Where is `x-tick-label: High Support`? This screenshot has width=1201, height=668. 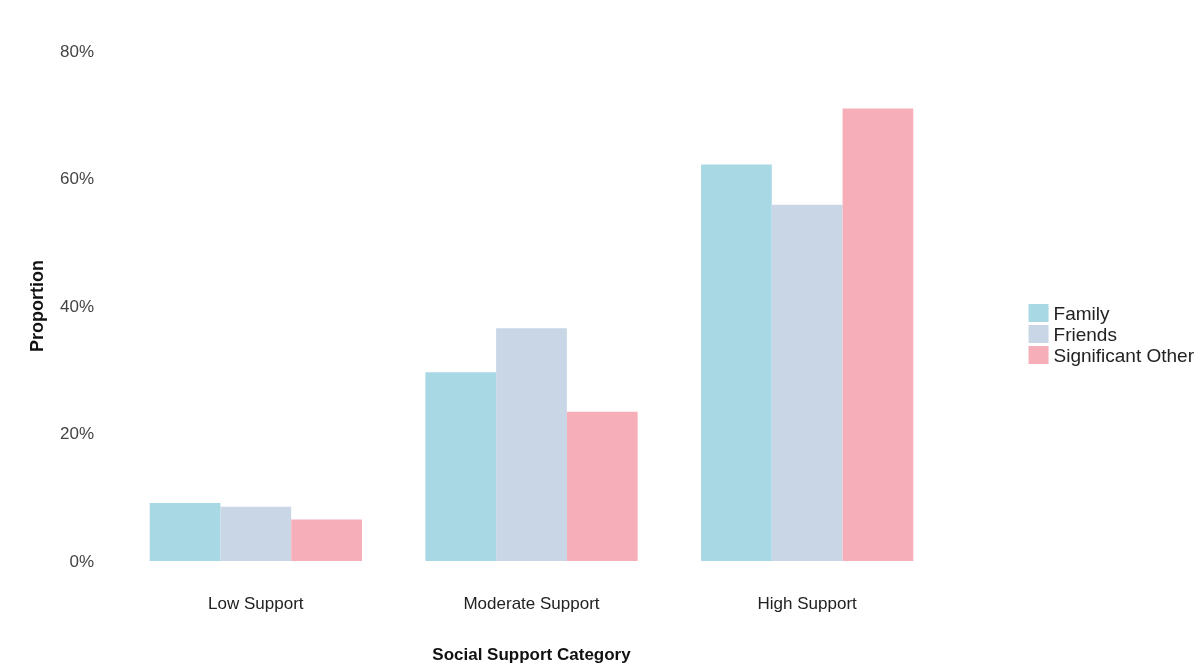 x-tick-label: High Support is located at coordinates (807, 603).